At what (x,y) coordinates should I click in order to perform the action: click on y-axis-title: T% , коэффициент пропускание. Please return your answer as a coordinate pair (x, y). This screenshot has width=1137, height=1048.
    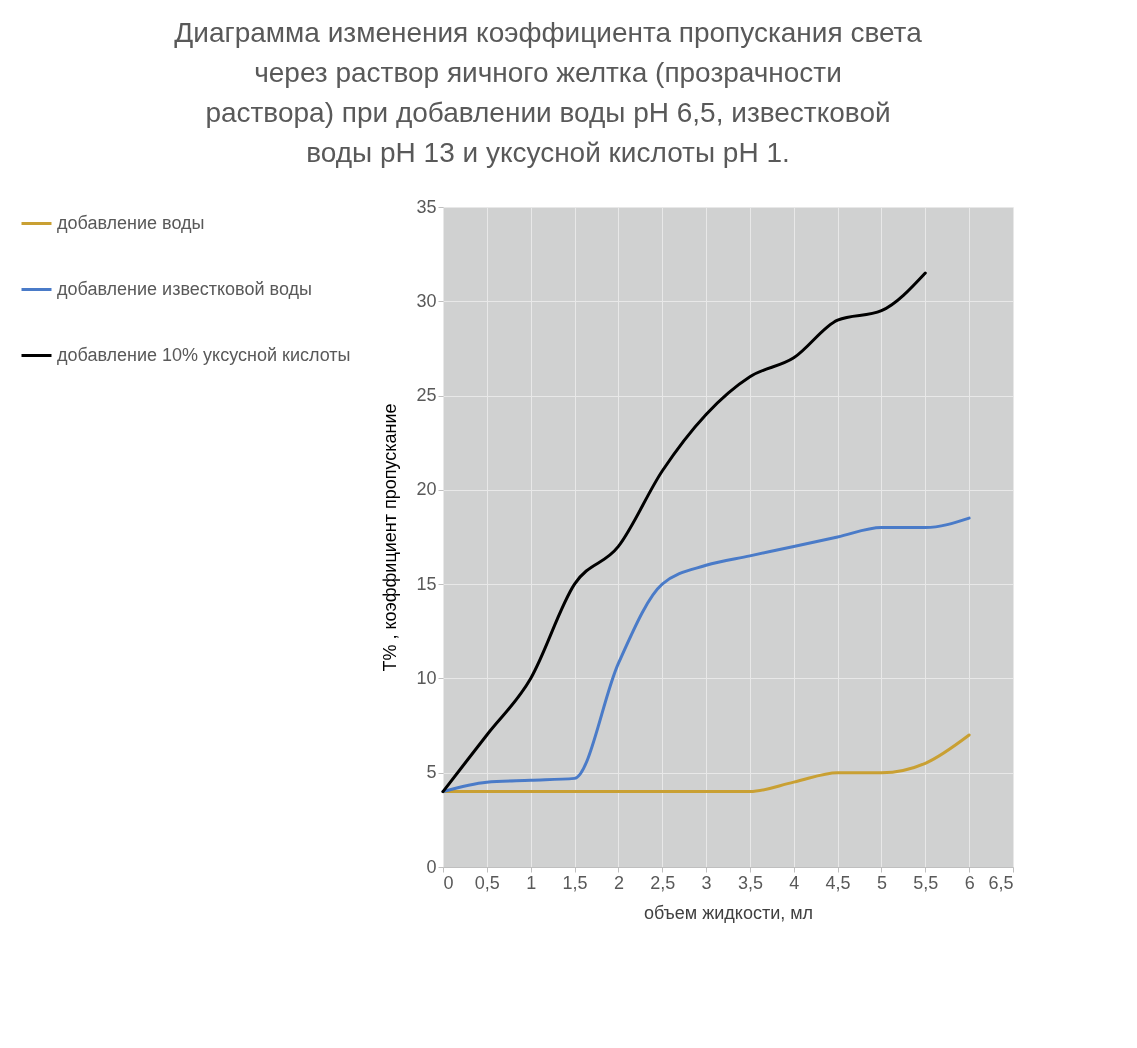
    Looking at the image, I should click on (390, 537).